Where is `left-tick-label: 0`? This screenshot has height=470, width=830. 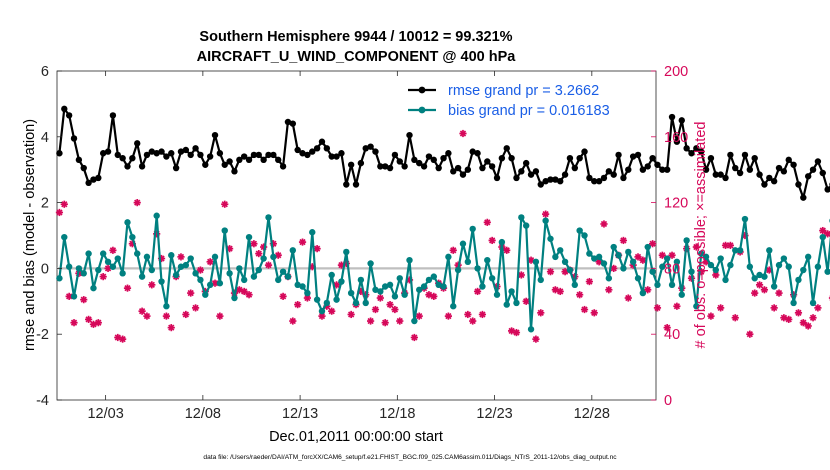 left-tick-label: 0 is located at coordinates (45, 269).